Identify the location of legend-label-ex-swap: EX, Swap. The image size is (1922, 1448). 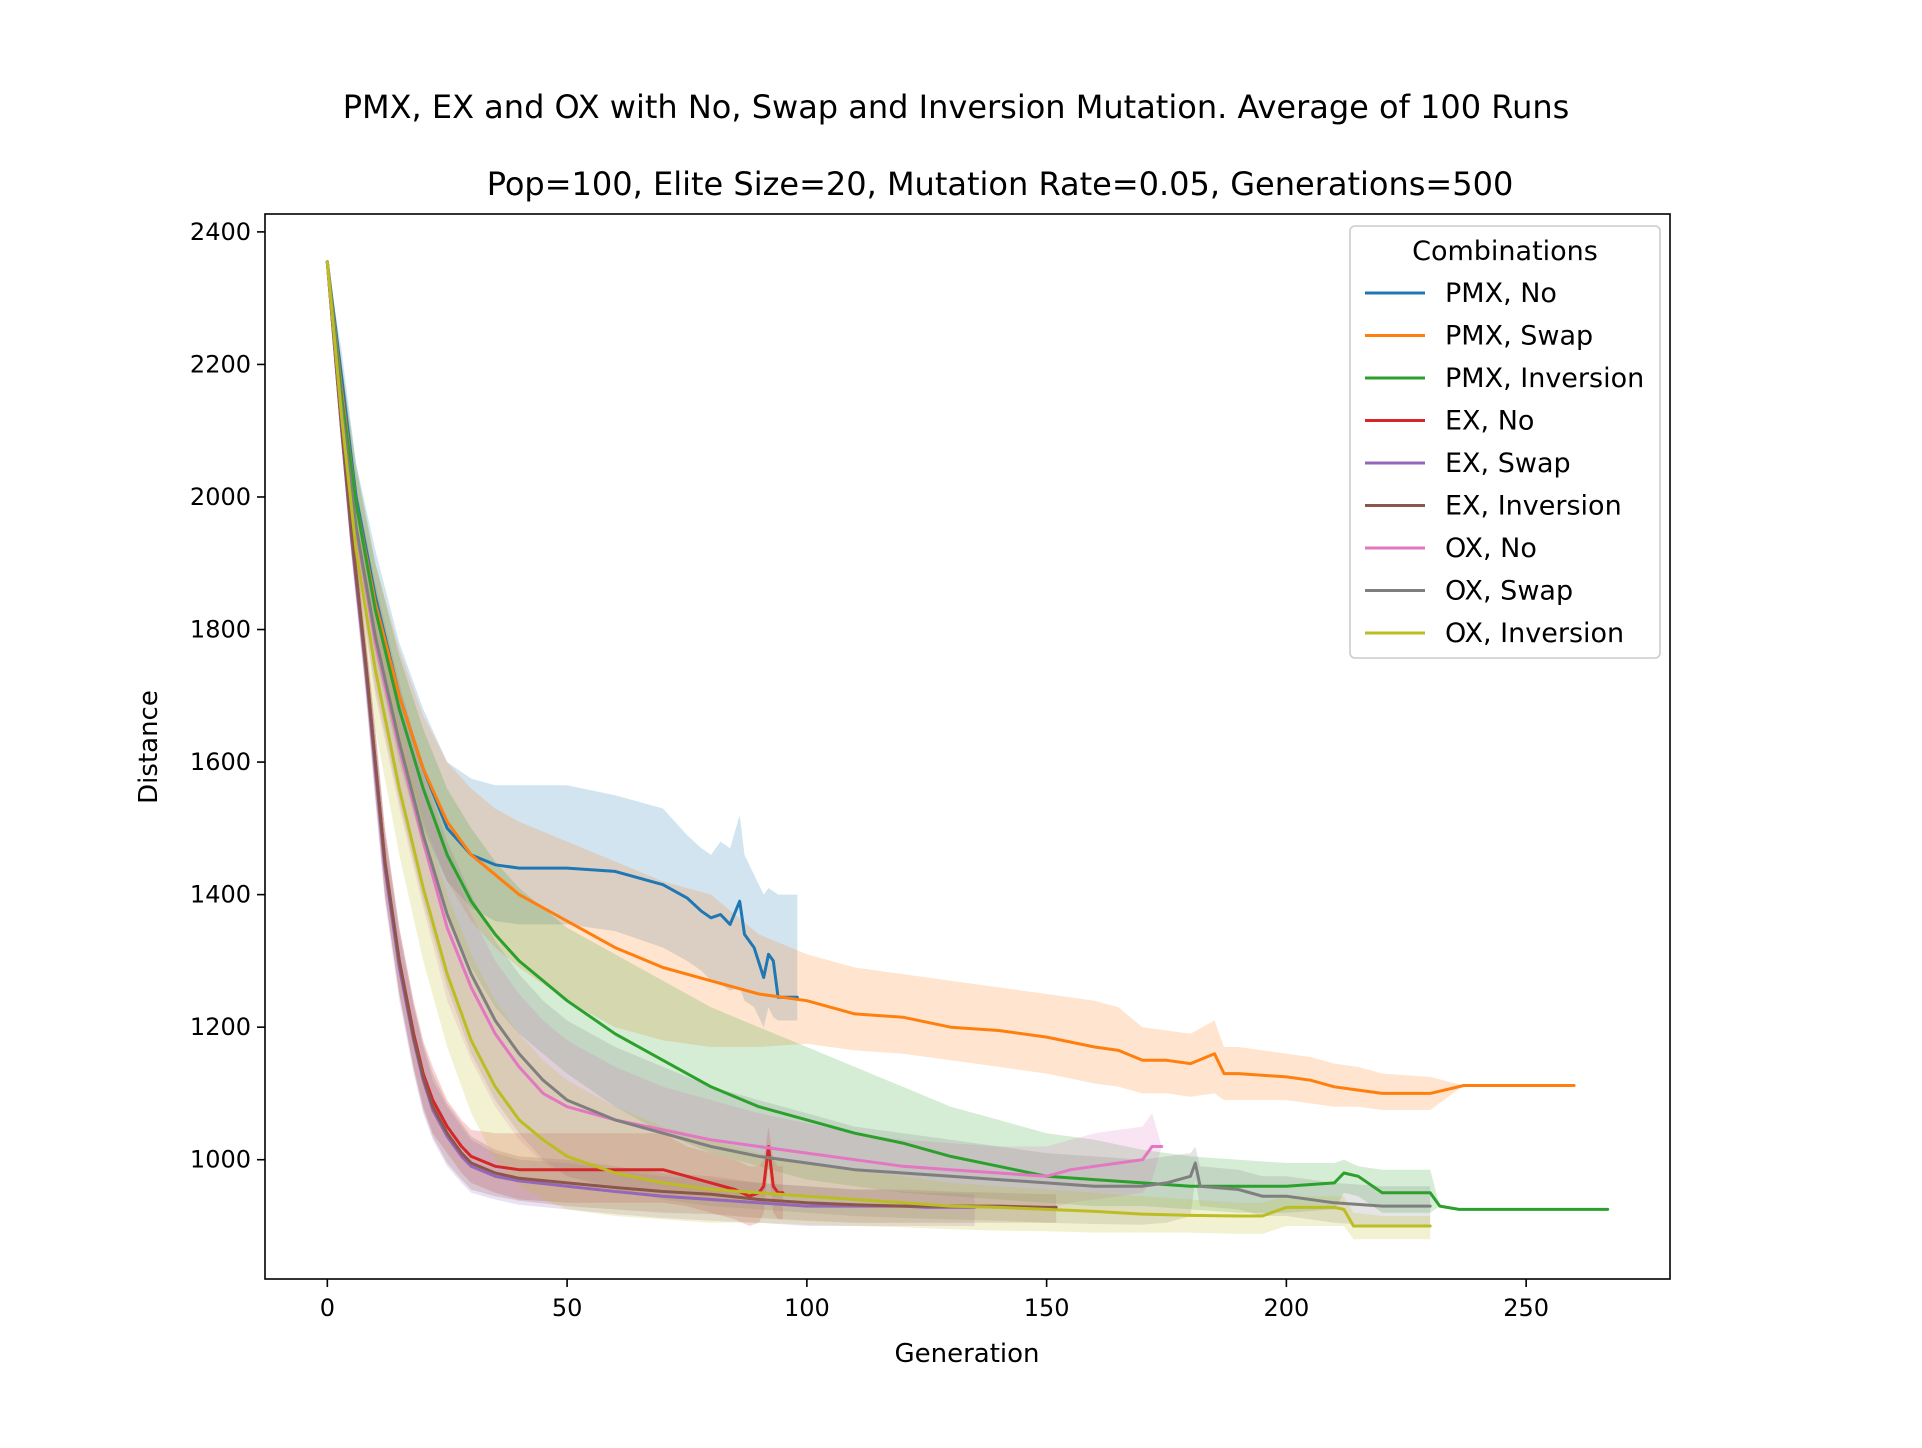
(1508, 463).